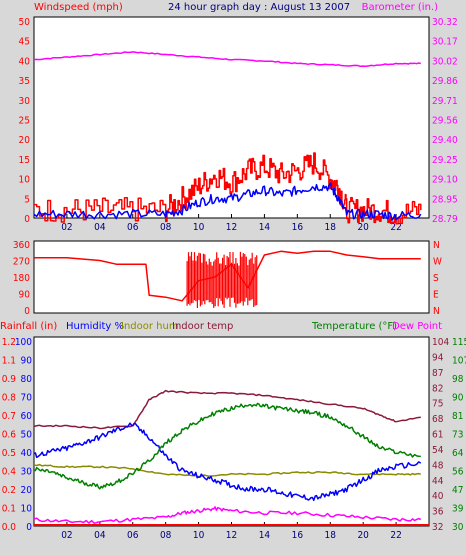 Image resolution: width=466 pixels, height=556 pixels. What do you see at coordinates (437, 388) in the screenshot?
I see `dewpoint-tick-label: 82` at bounding box center [437, 388].